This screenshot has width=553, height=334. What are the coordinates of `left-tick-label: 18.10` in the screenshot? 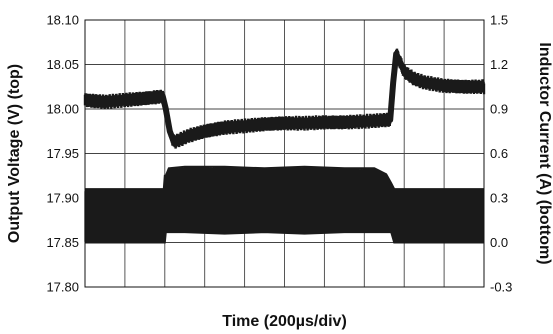 It's located at (62, 20).